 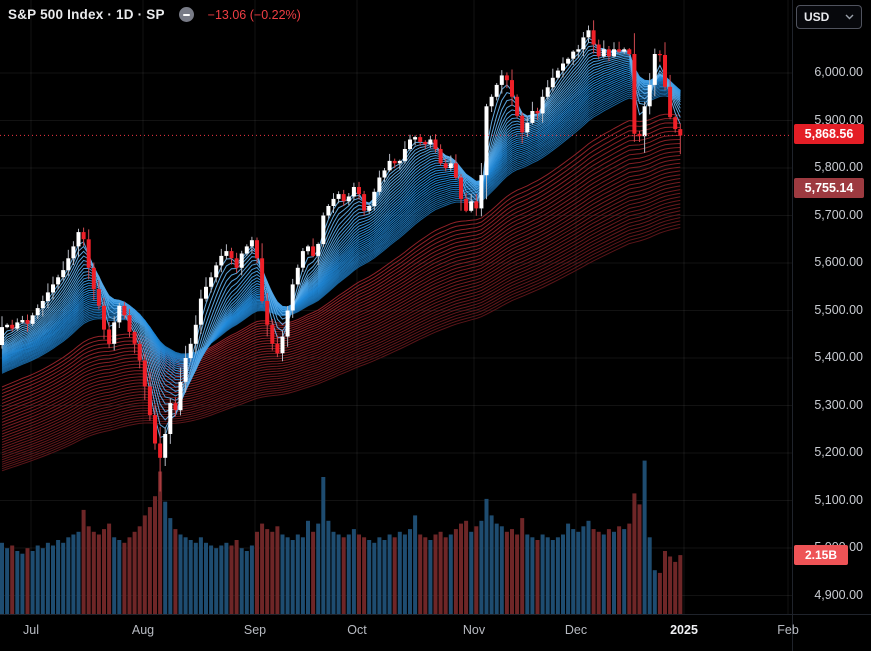 I want to click on price-tick-label: 5,100.00, so click(x=838, y=499).